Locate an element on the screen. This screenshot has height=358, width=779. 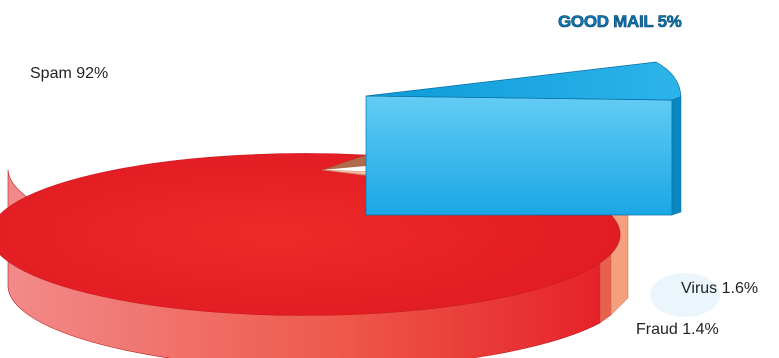
slice-good-mail-front is located at coordinates (519, 155).